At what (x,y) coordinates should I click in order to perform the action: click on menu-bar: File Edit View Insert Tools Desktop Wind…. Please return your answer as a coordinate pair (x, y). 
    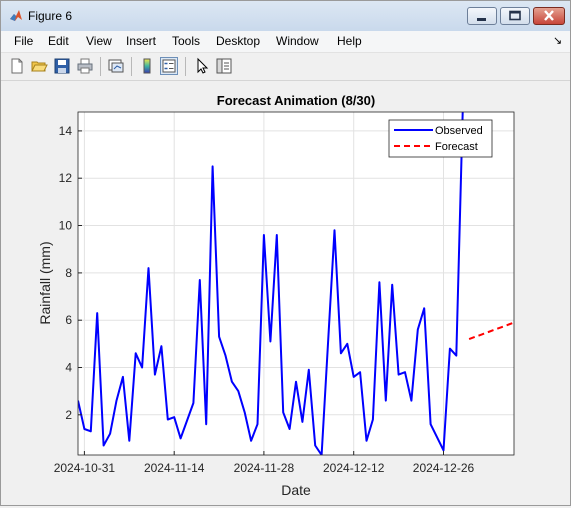
    Looking at the image, I should click on (285, 42).